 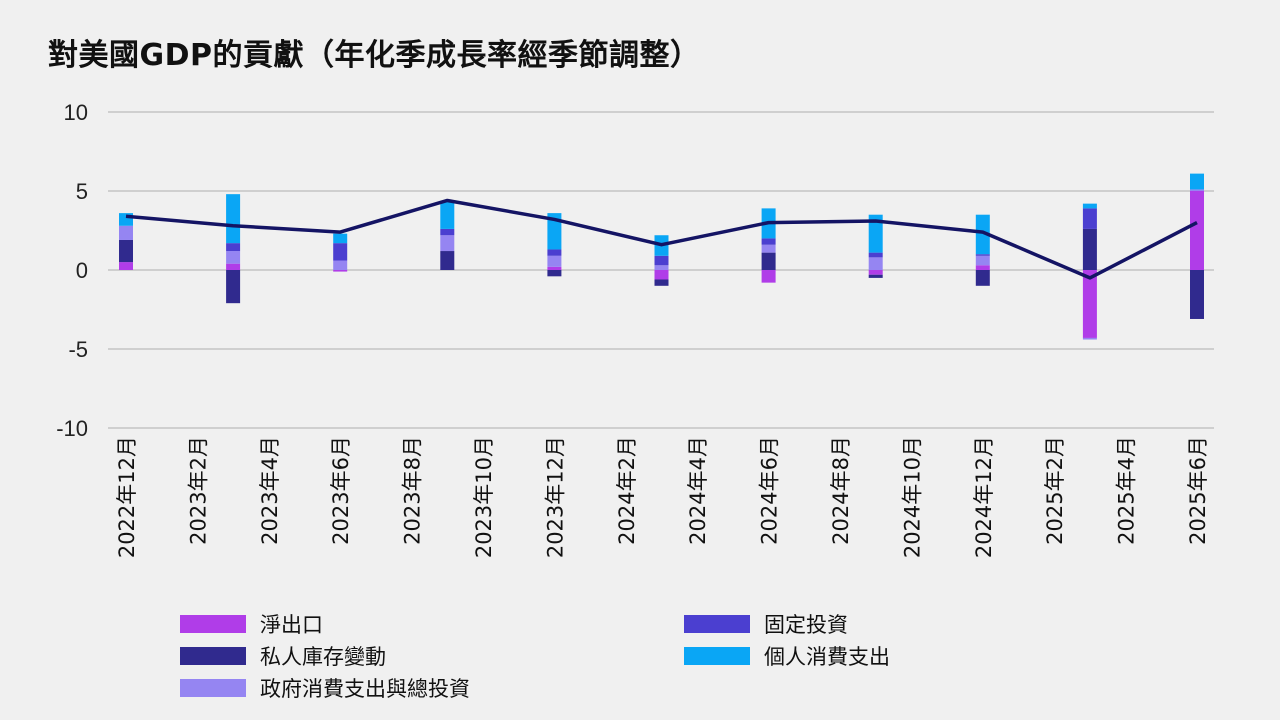 What do you see at coordinates (1127, 490) in the screenshot?
I see `x-tick-label: 2025年4月` at bounding box center [1127, 490].